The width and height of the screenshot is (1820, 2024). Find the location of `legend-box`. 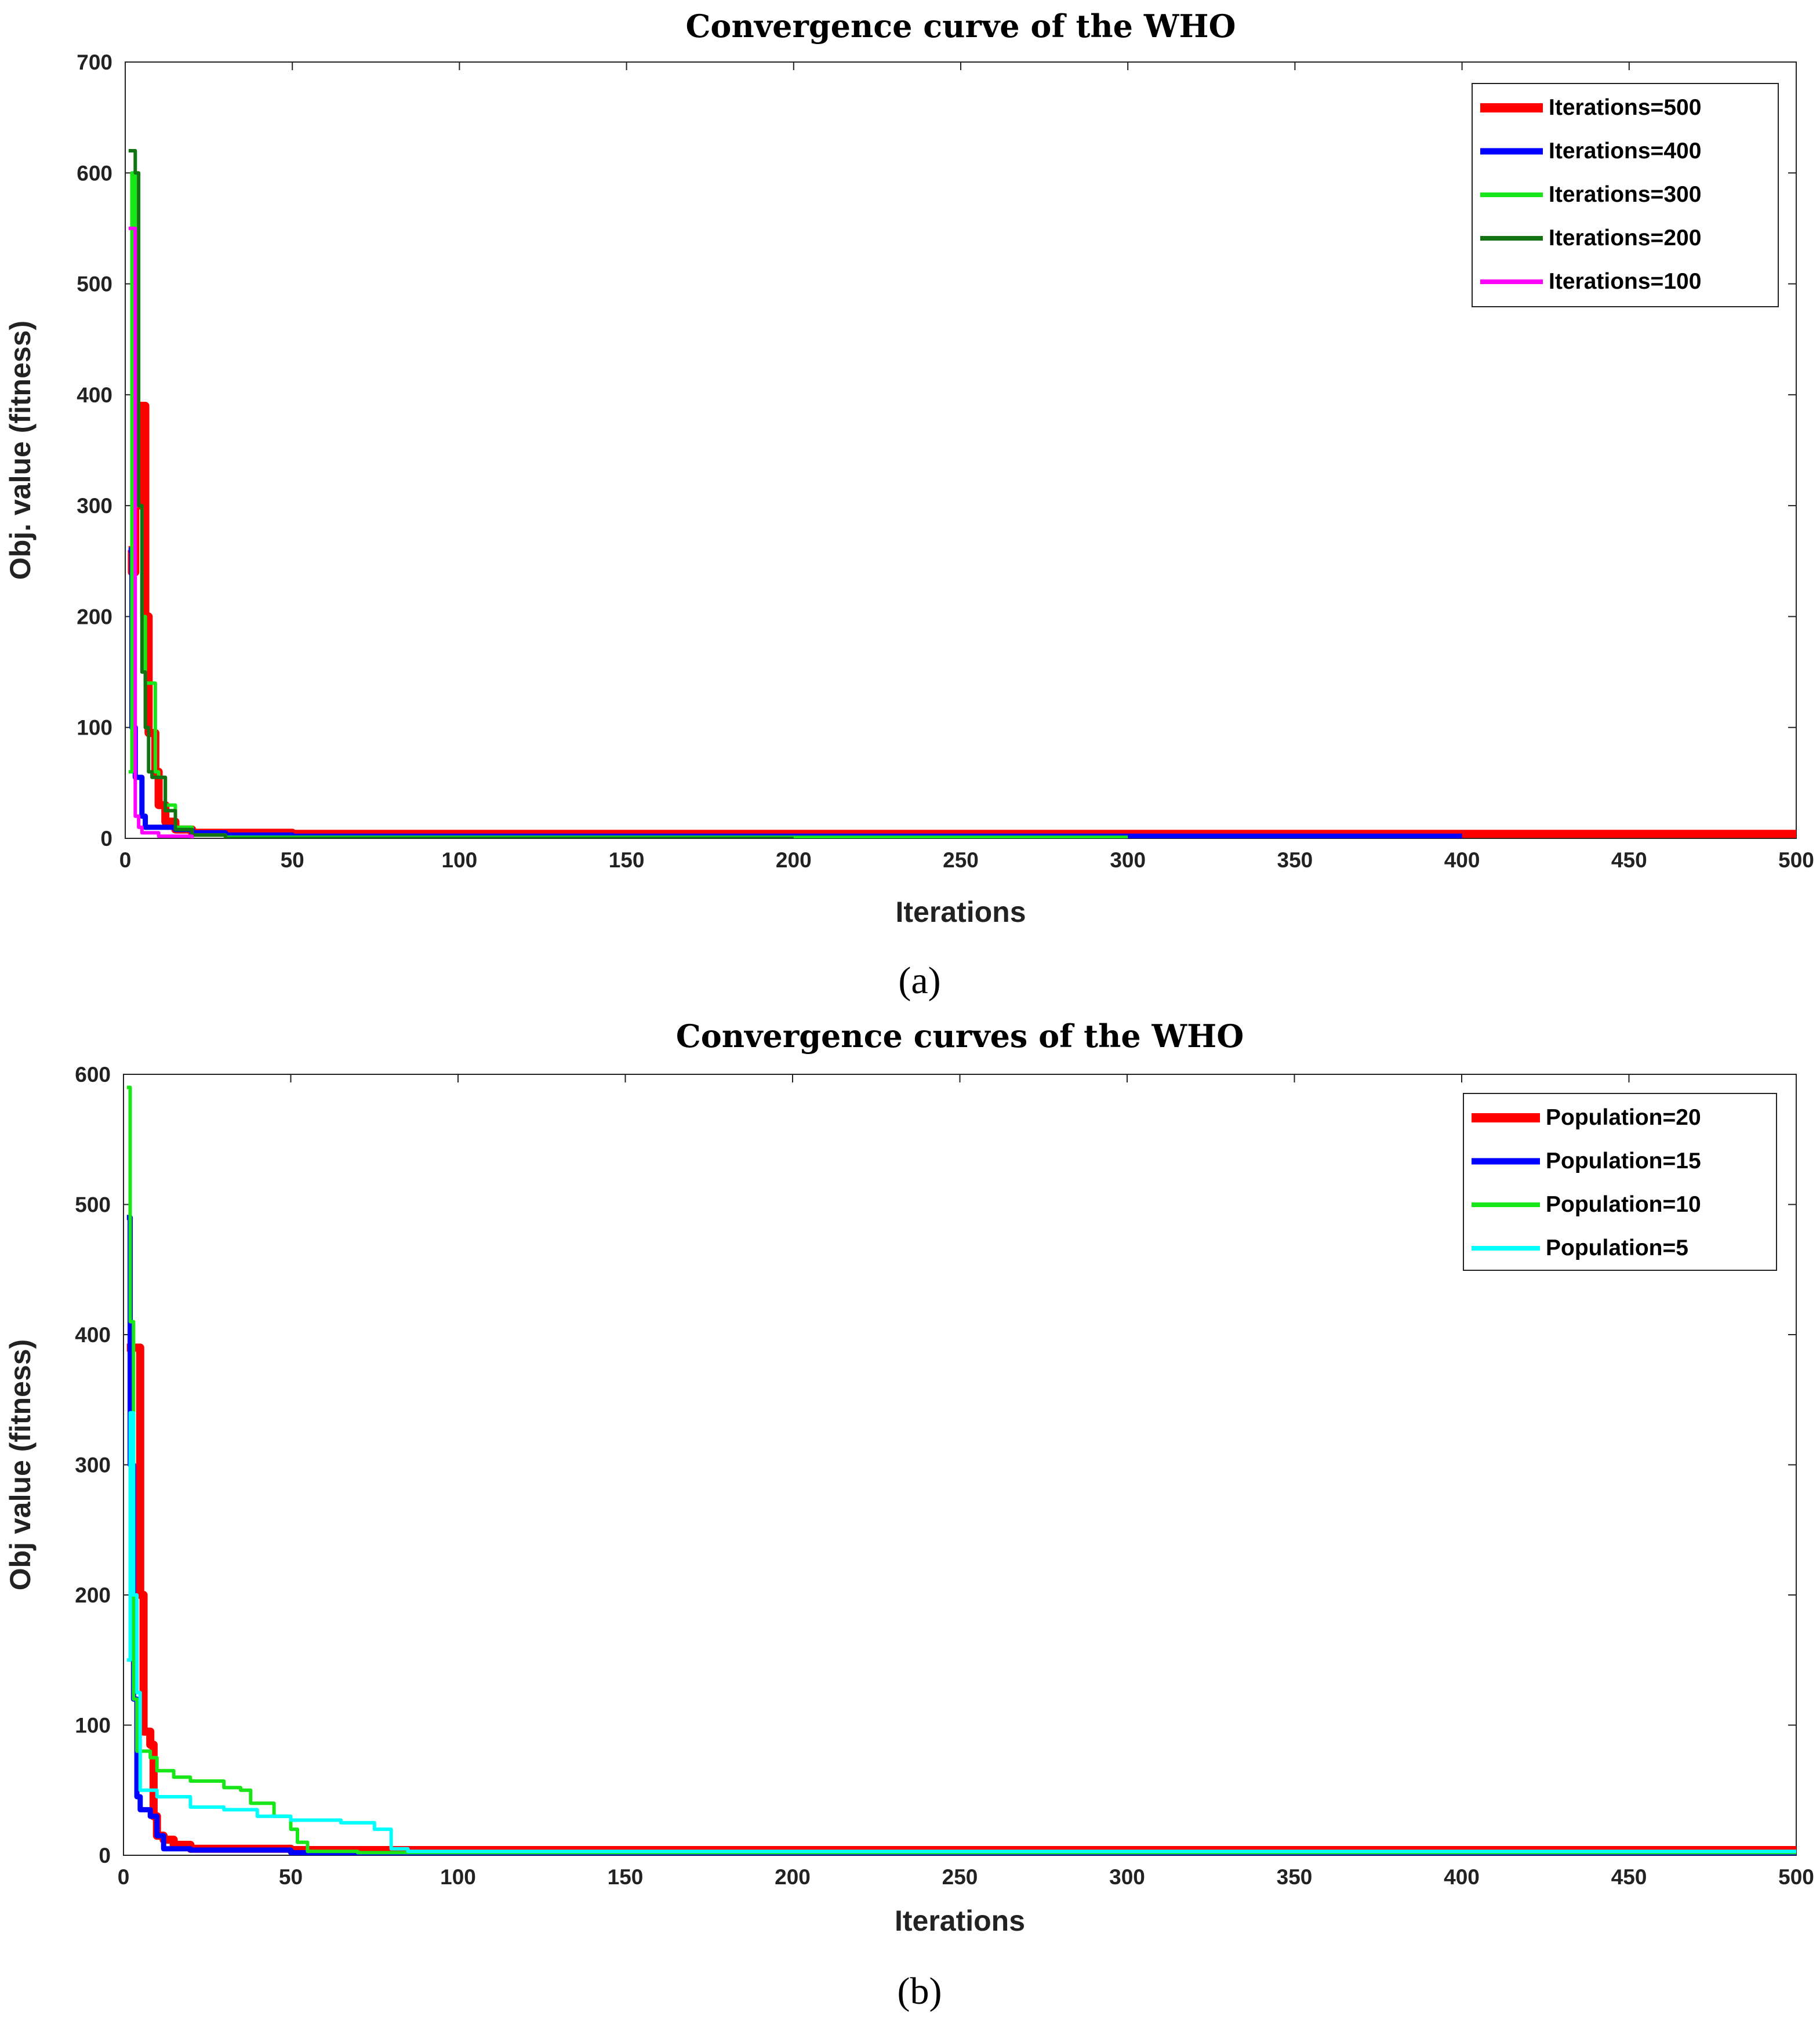

legend-box is located at coordinates (1620, 1182).